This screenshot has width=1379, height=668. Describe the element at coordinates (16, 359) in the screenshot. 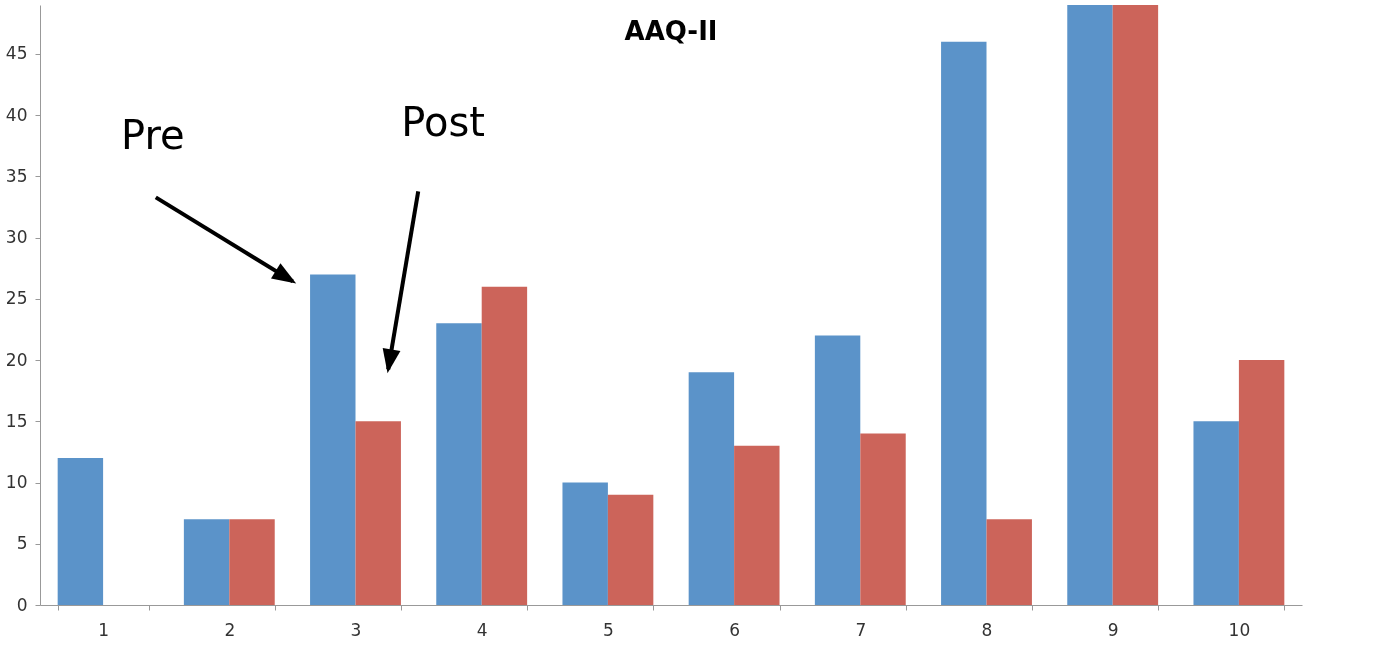

I see `y-tick-label: 20` at that location.